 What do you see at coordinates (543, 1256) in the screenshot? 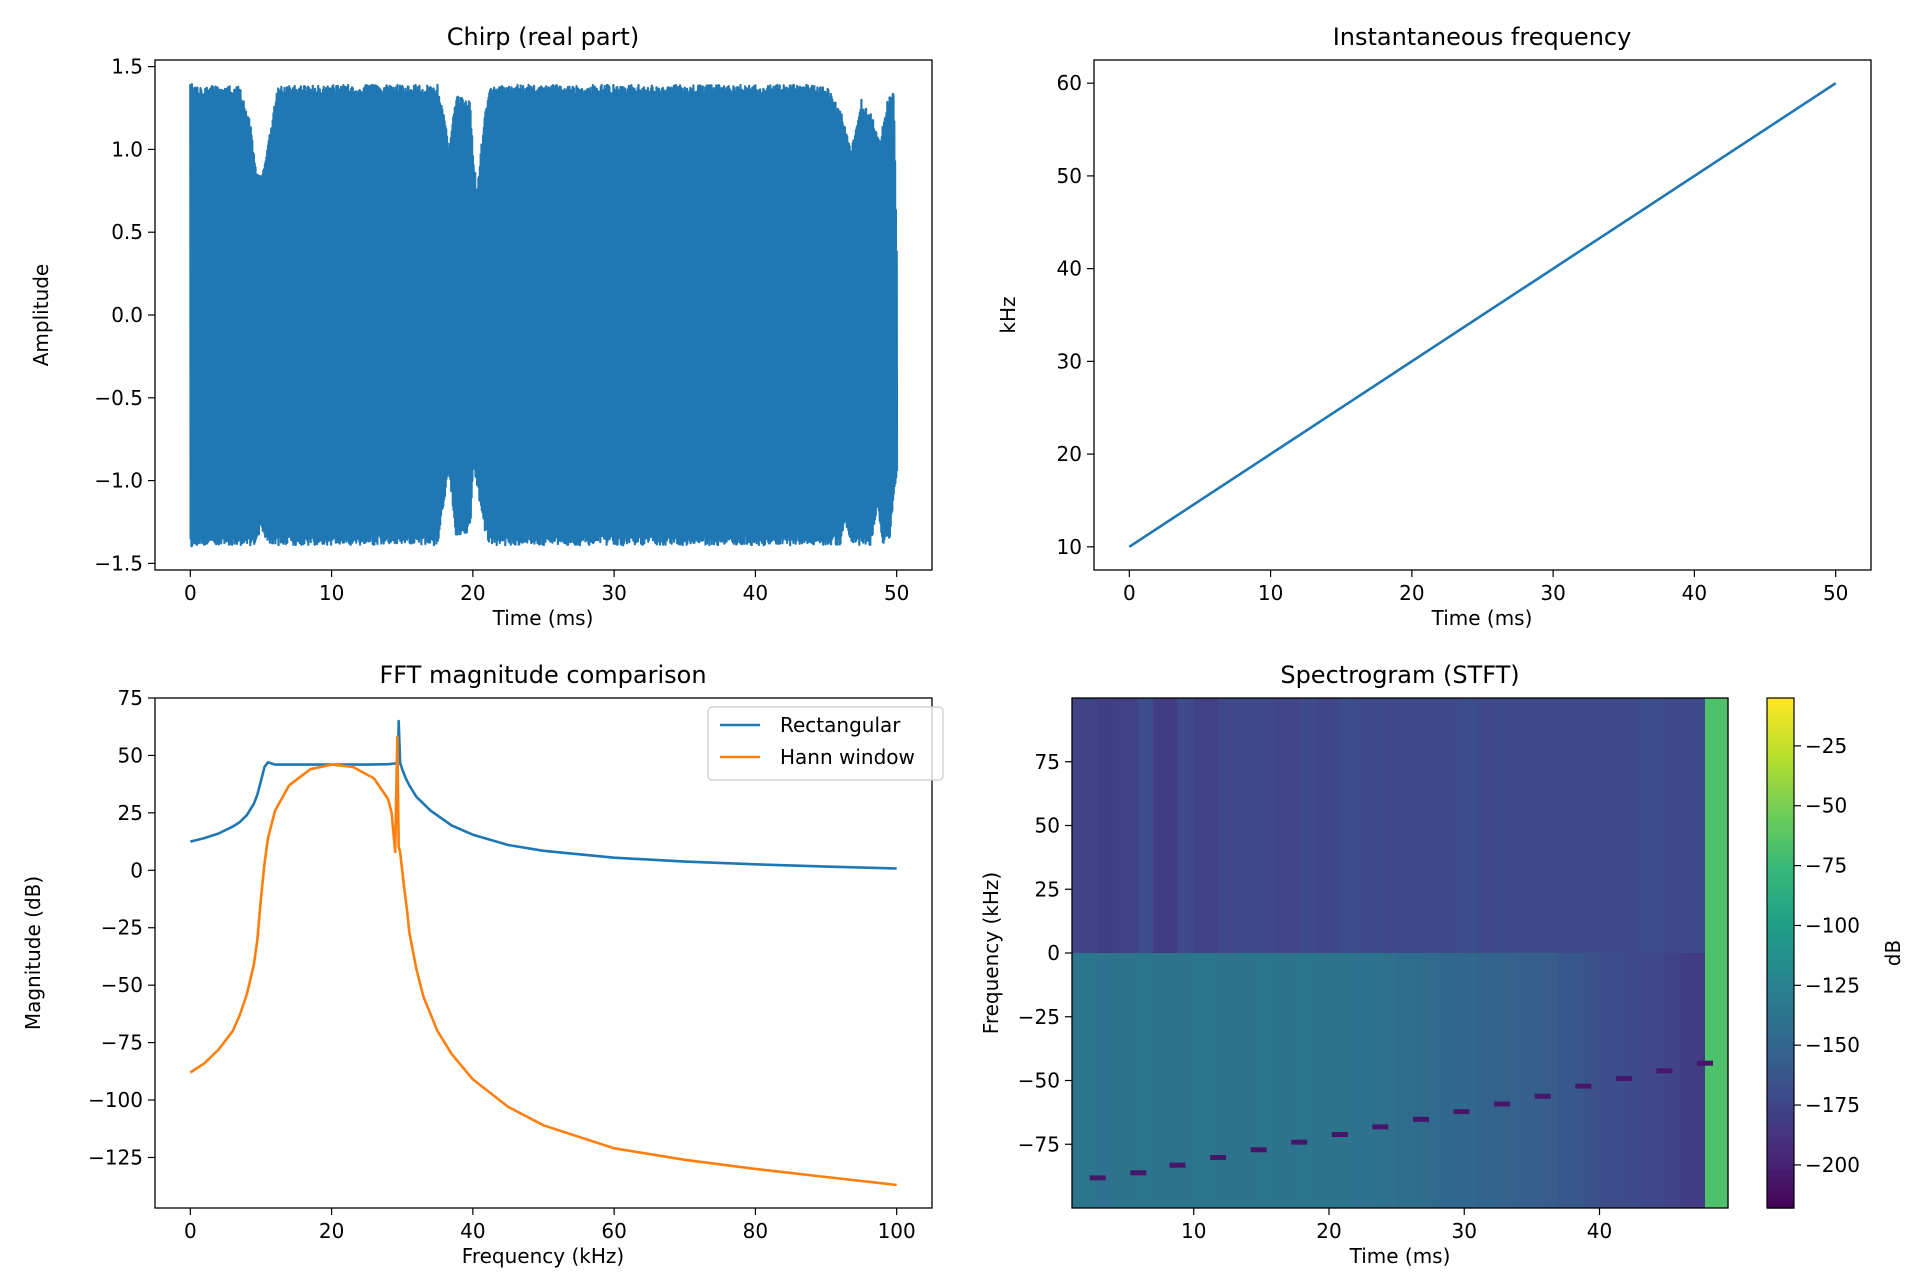
I see `fft-xlabel: Frequency (kHz)` at bounding box center [543, 1256].